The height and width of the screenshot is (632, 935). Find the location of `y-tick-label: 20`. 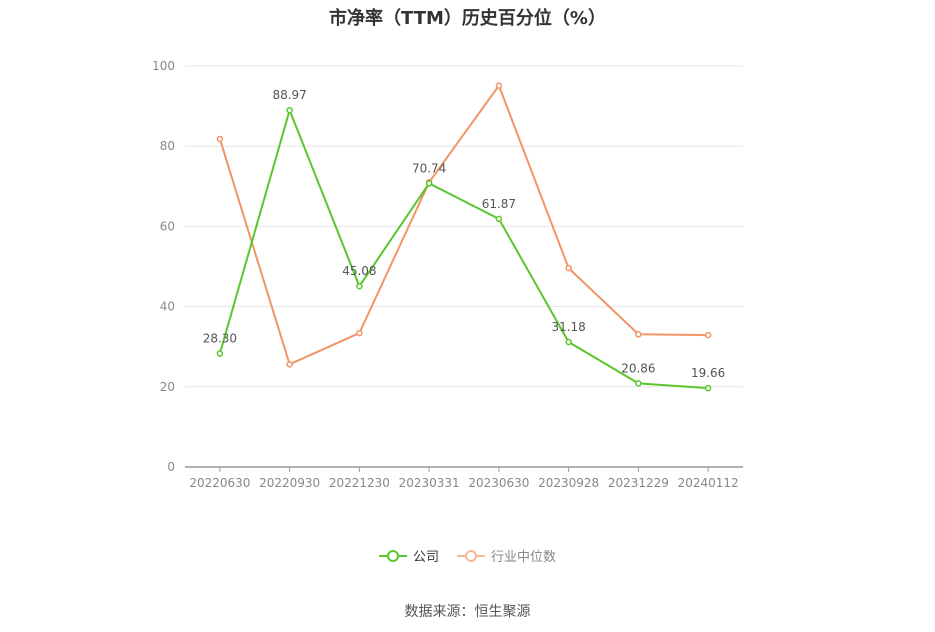

y-tick-label: 20 is located at coordinates (167, 387).